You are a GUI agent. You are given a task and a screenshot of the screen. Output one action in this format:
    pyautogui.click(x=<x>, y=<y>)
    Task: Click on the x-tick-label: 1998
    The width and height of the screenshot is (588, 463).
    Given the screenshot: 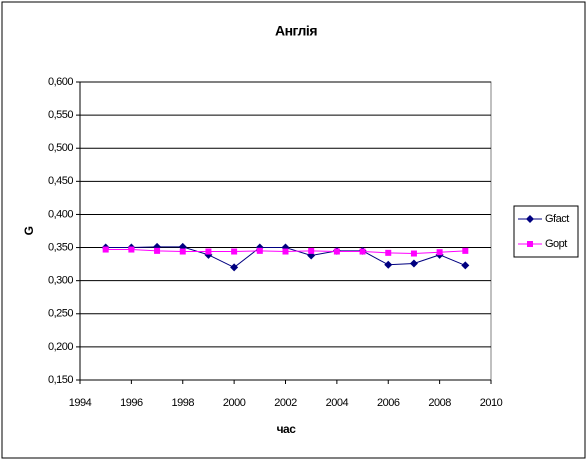 What is the action you would take?
    pyautogui.click(x=183, y=403)
    